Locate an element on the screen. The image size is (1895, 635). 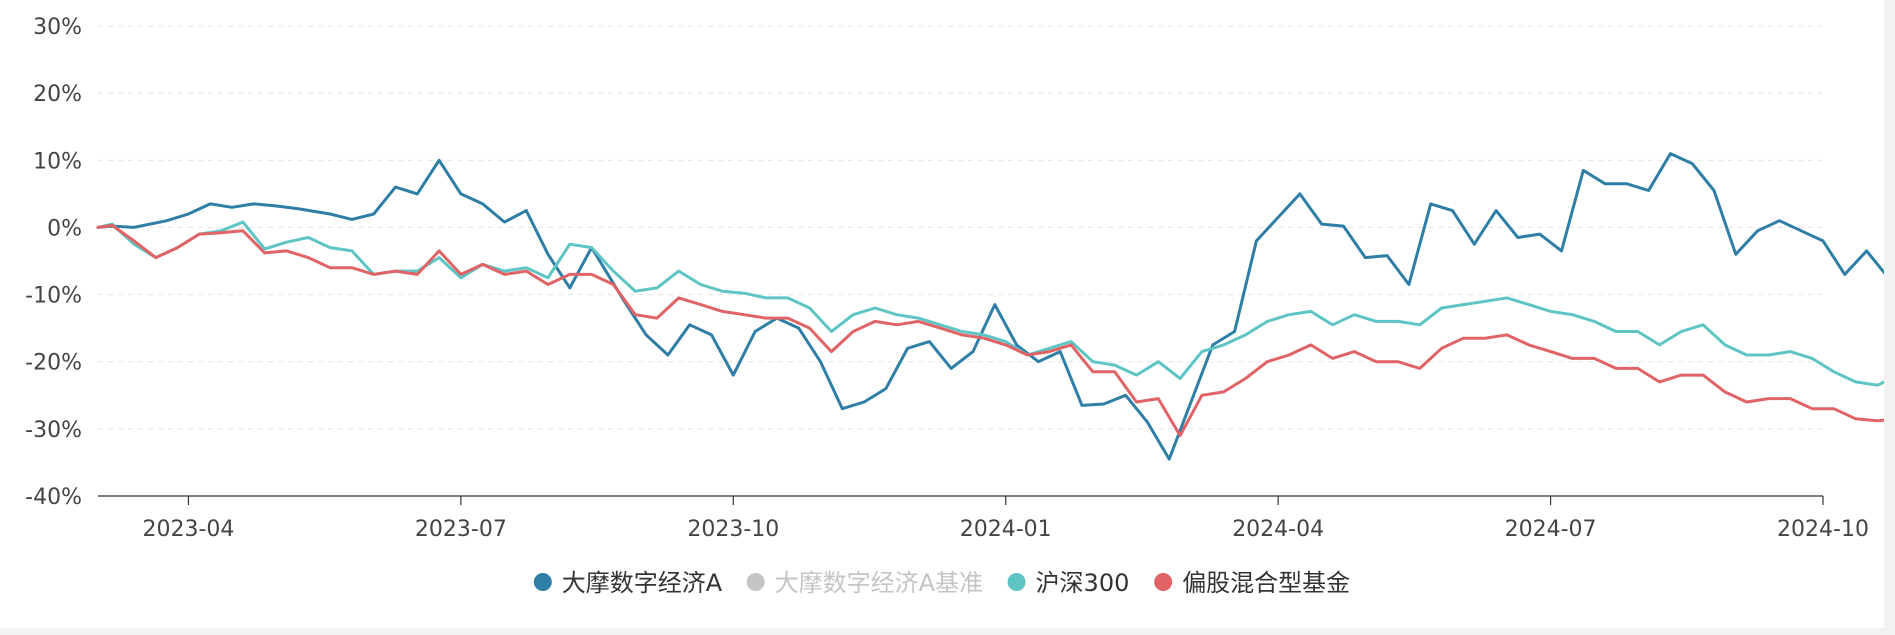
y-tick-label: 0% is located at coordinates (64, 228).